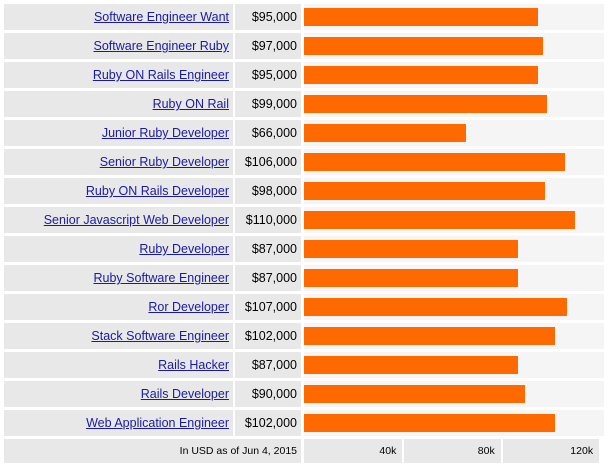 Image resolution: width=607 pixels, height=471 pixels. I want to click on x-tick-label: 120k, so click(551, 451).